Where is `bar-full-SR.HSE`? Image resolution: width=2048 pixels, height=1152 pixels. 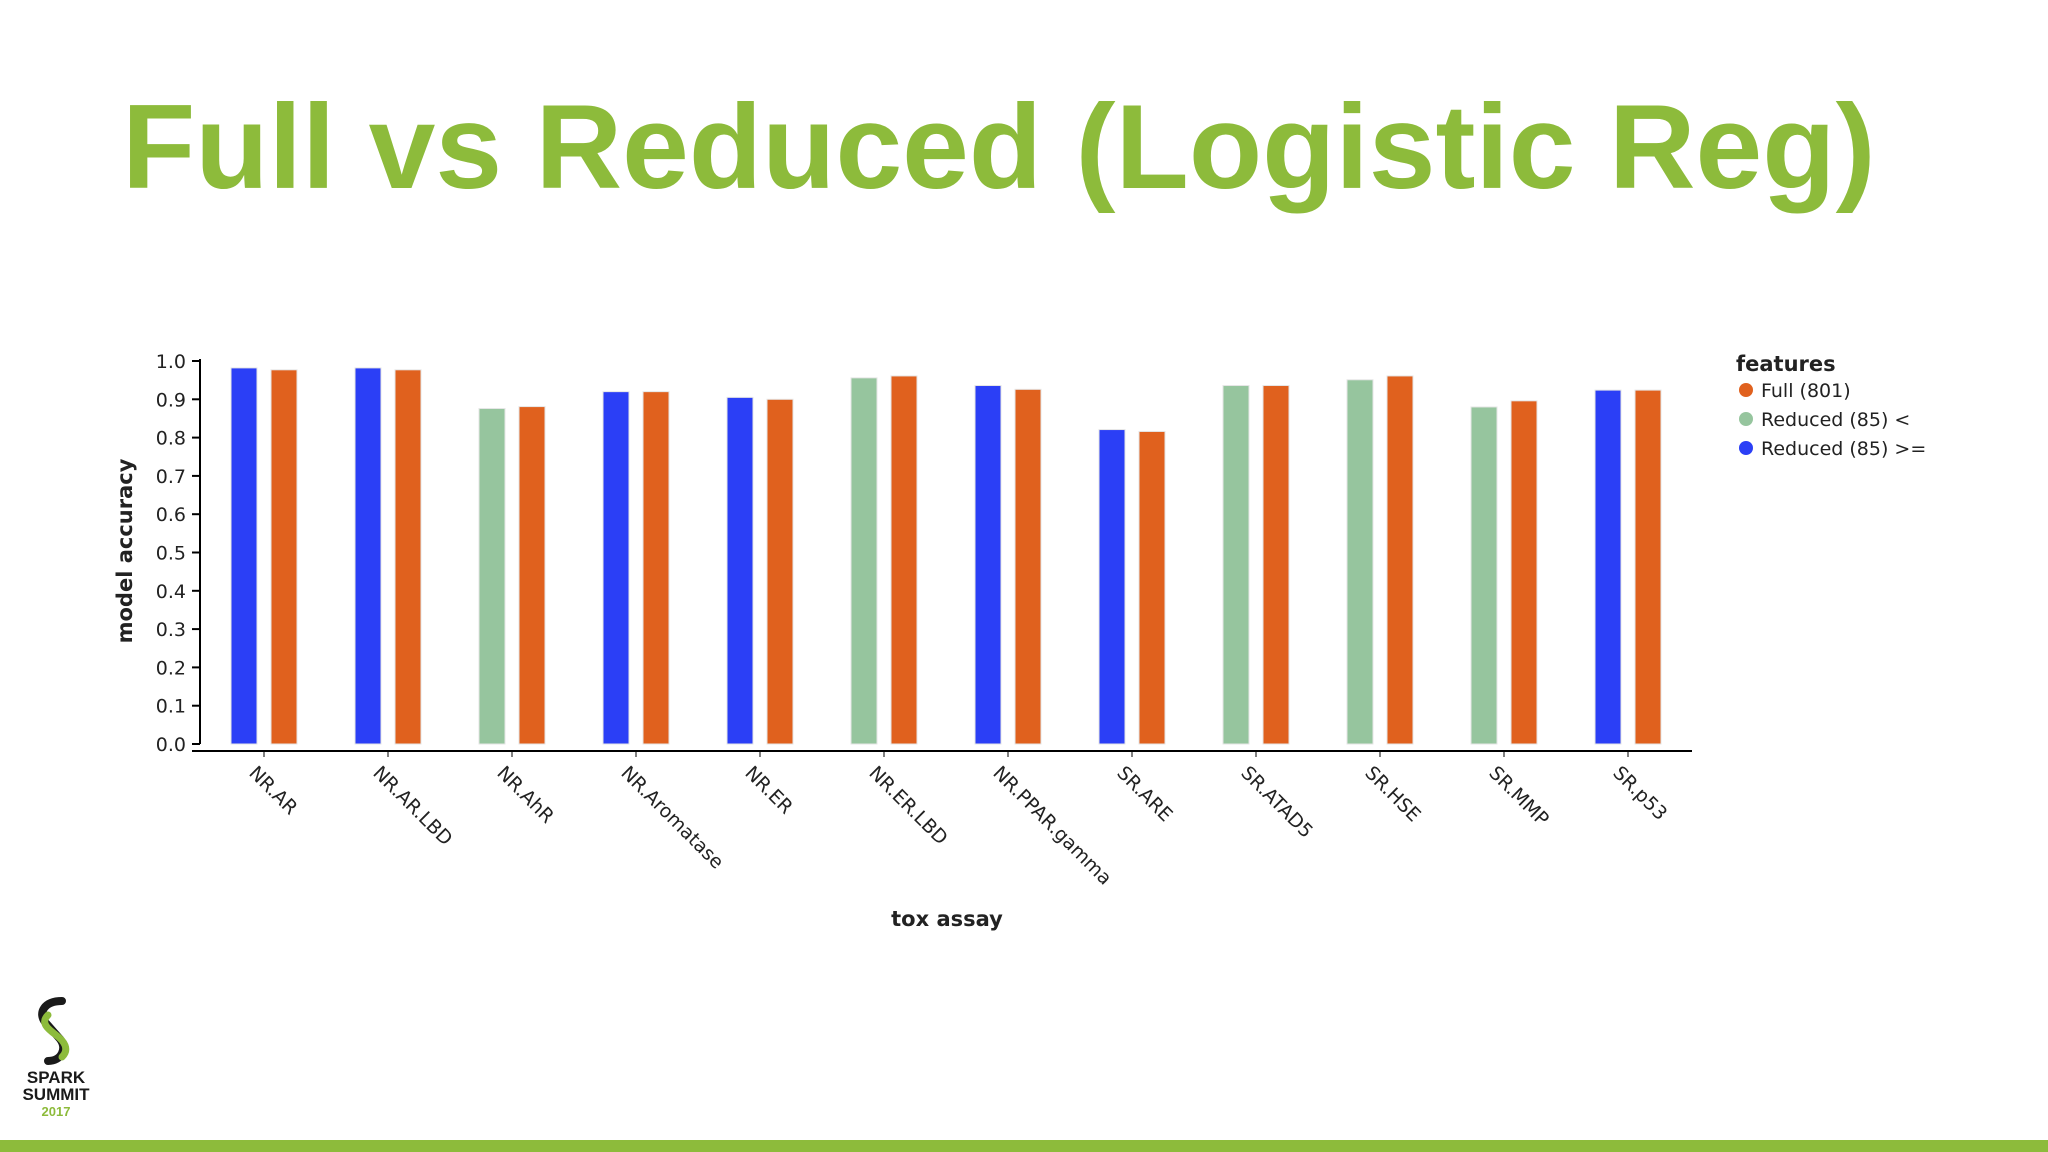 bar-full-SR.HSE is located at coordinates (1400, 560).